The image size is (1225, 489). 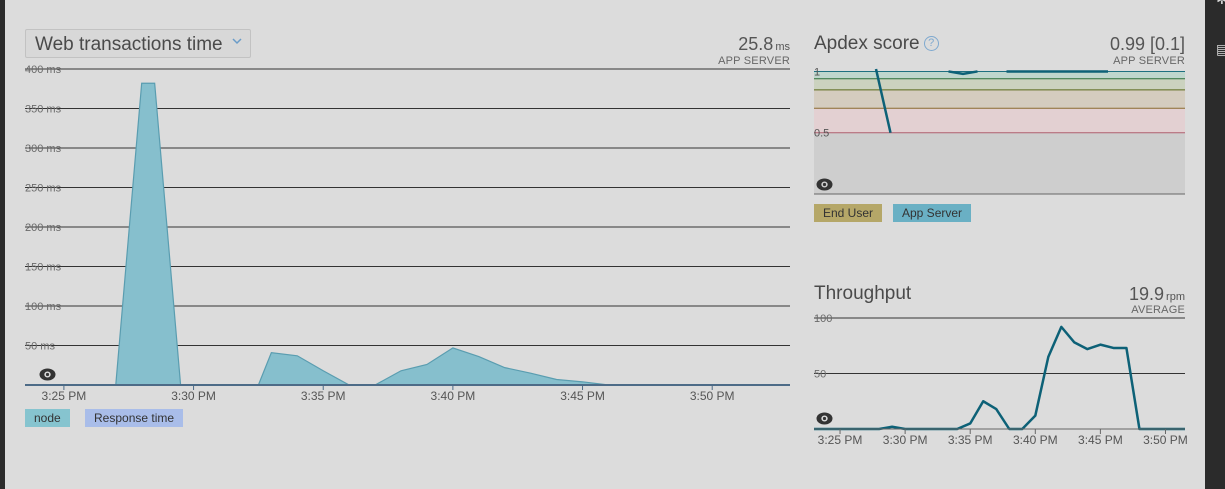 What do you see at coordinates (1149, 61) in the screenshot?
I see `apdex-summary-label: APP SERVER` at bounding box center [1149, 61].